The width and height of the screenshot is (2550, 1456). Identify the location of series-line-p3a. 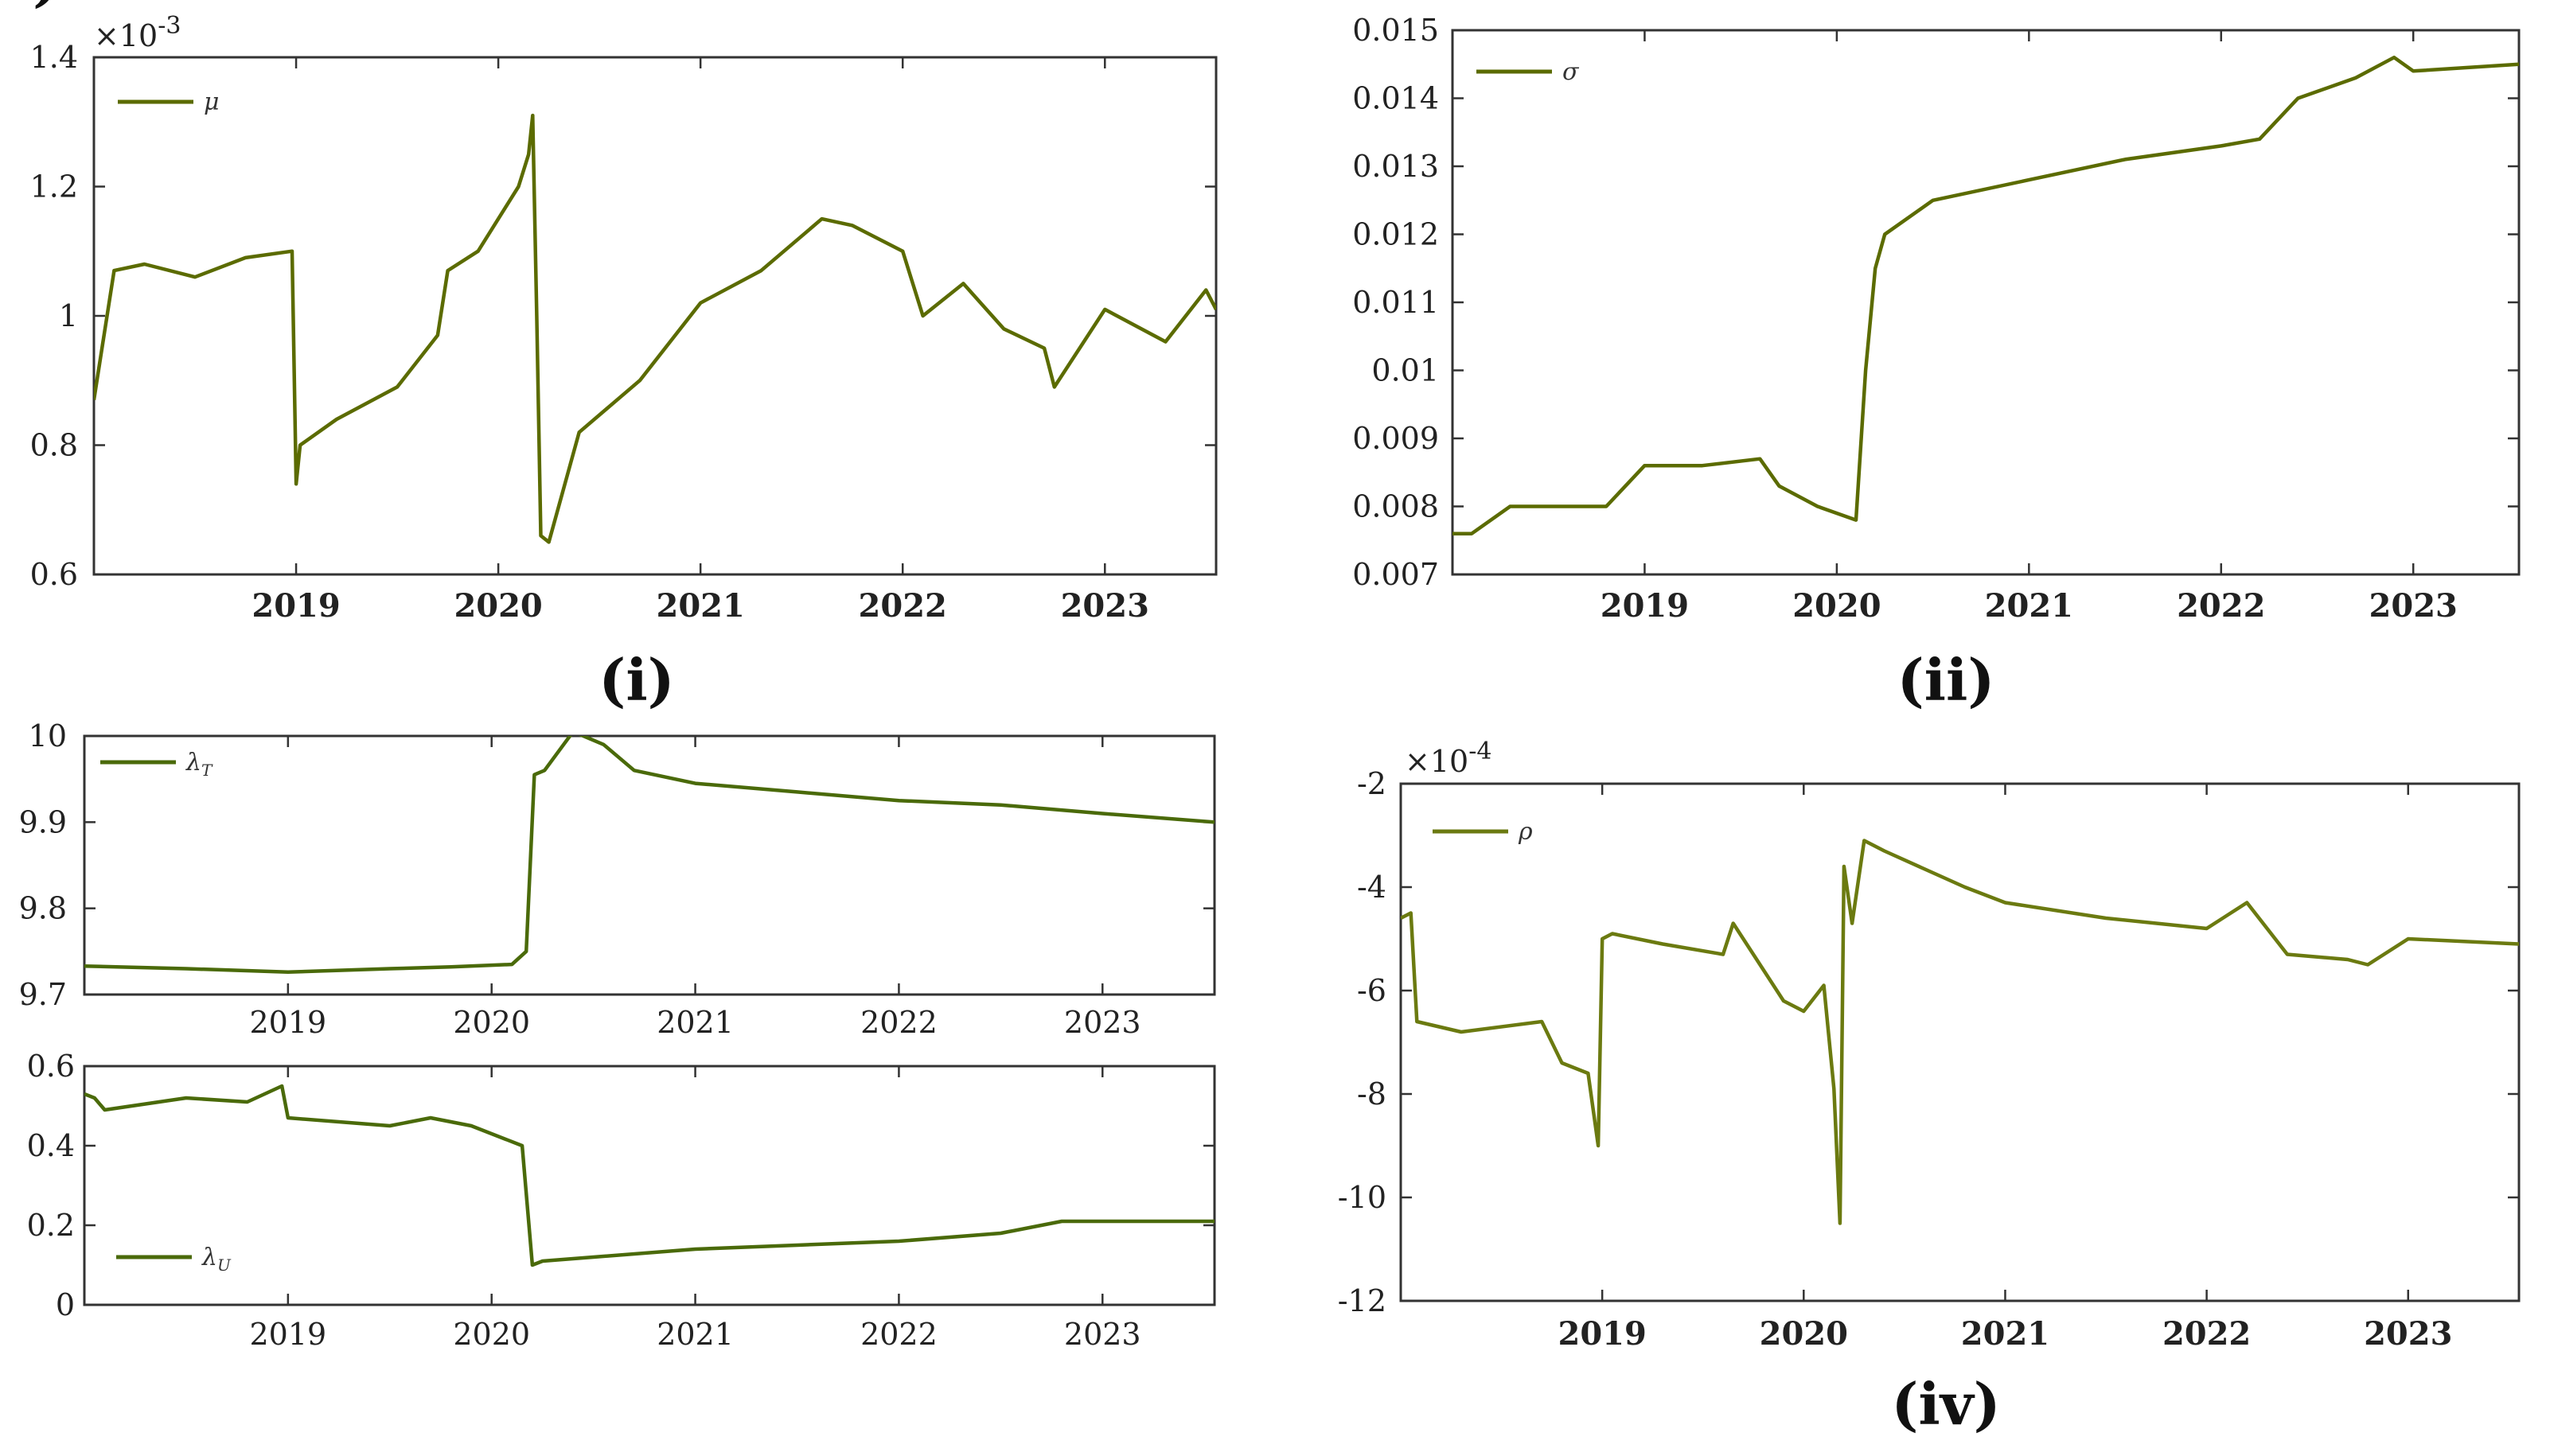
(649, 855).